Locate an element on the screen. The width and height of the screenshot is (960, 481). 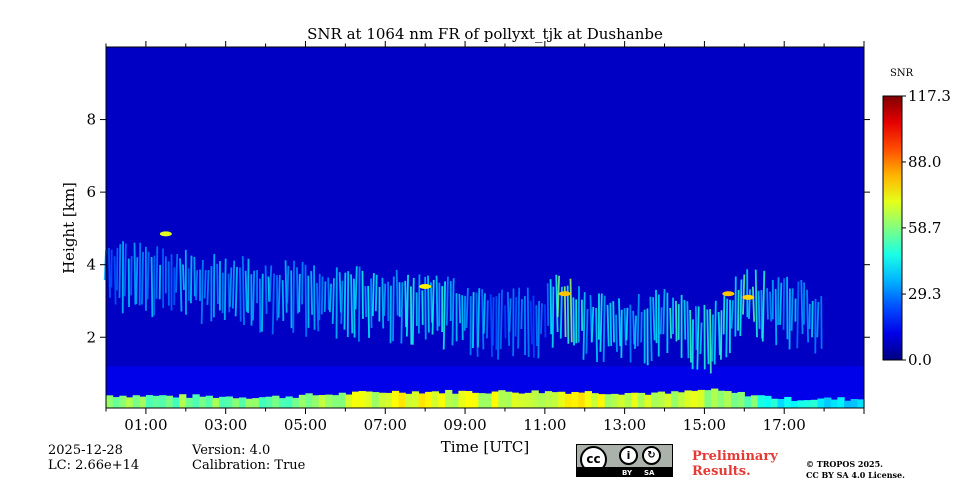
colorbar: 117.388.058.729.30.0 is located at coordinates (917, 228).